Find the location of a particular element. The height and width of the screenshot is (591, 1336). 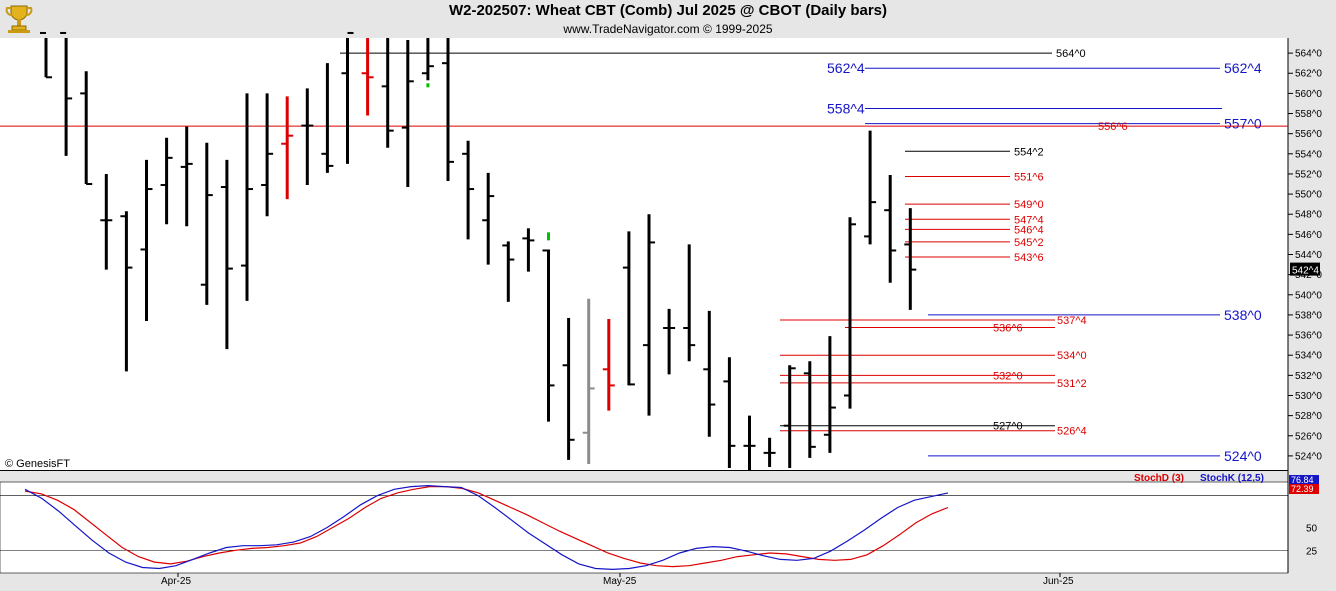

price-tick-label: 556^0 is located at coordinates (1308, 134).